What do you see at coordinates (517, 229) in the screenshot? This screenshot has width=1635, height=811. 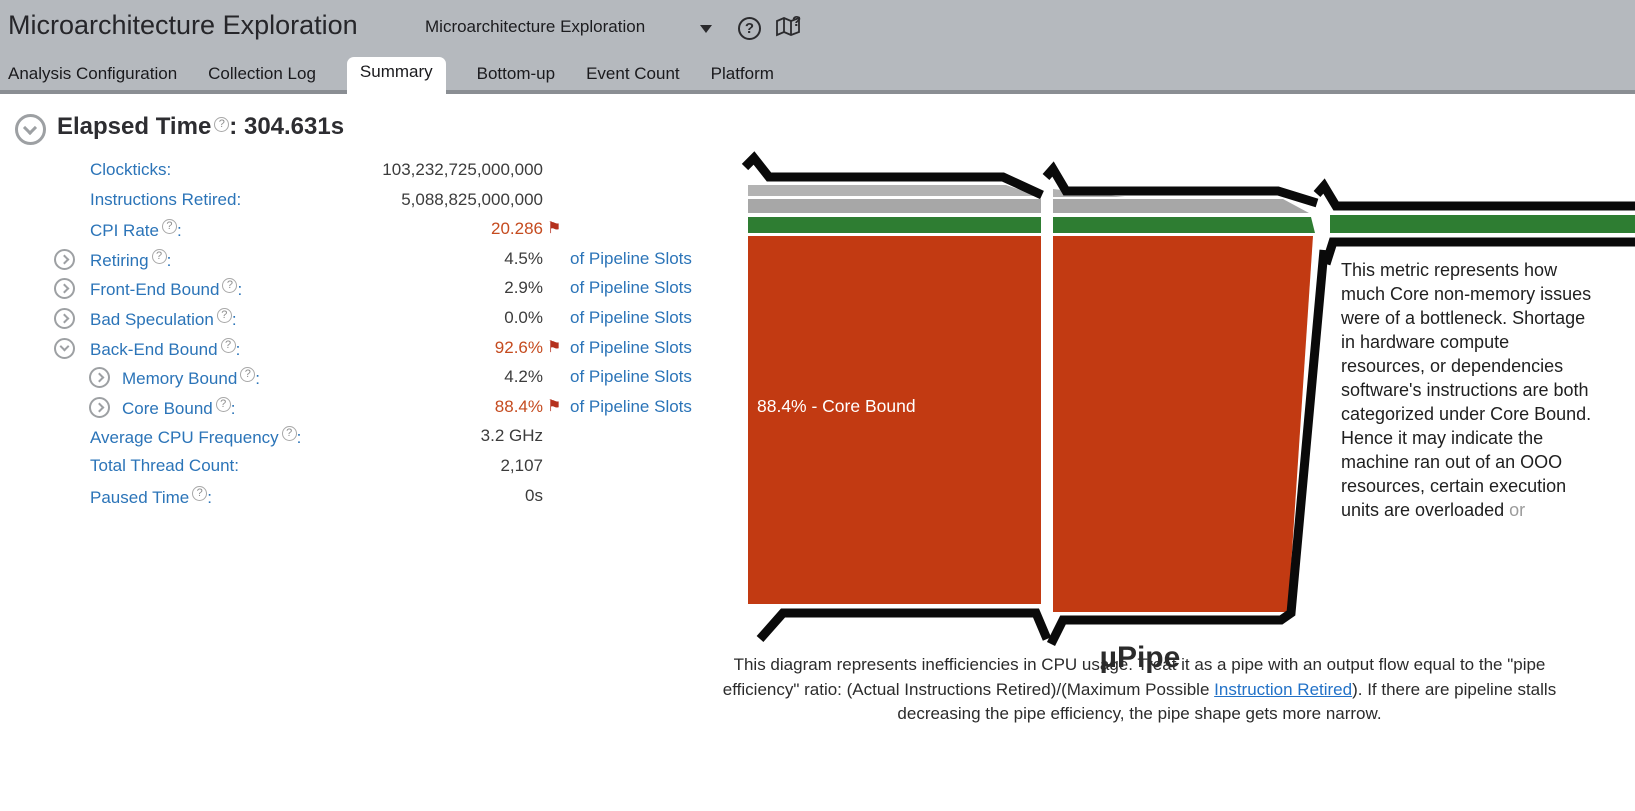 I see `metric-value: 20.286` at bounding box center [517, 229].